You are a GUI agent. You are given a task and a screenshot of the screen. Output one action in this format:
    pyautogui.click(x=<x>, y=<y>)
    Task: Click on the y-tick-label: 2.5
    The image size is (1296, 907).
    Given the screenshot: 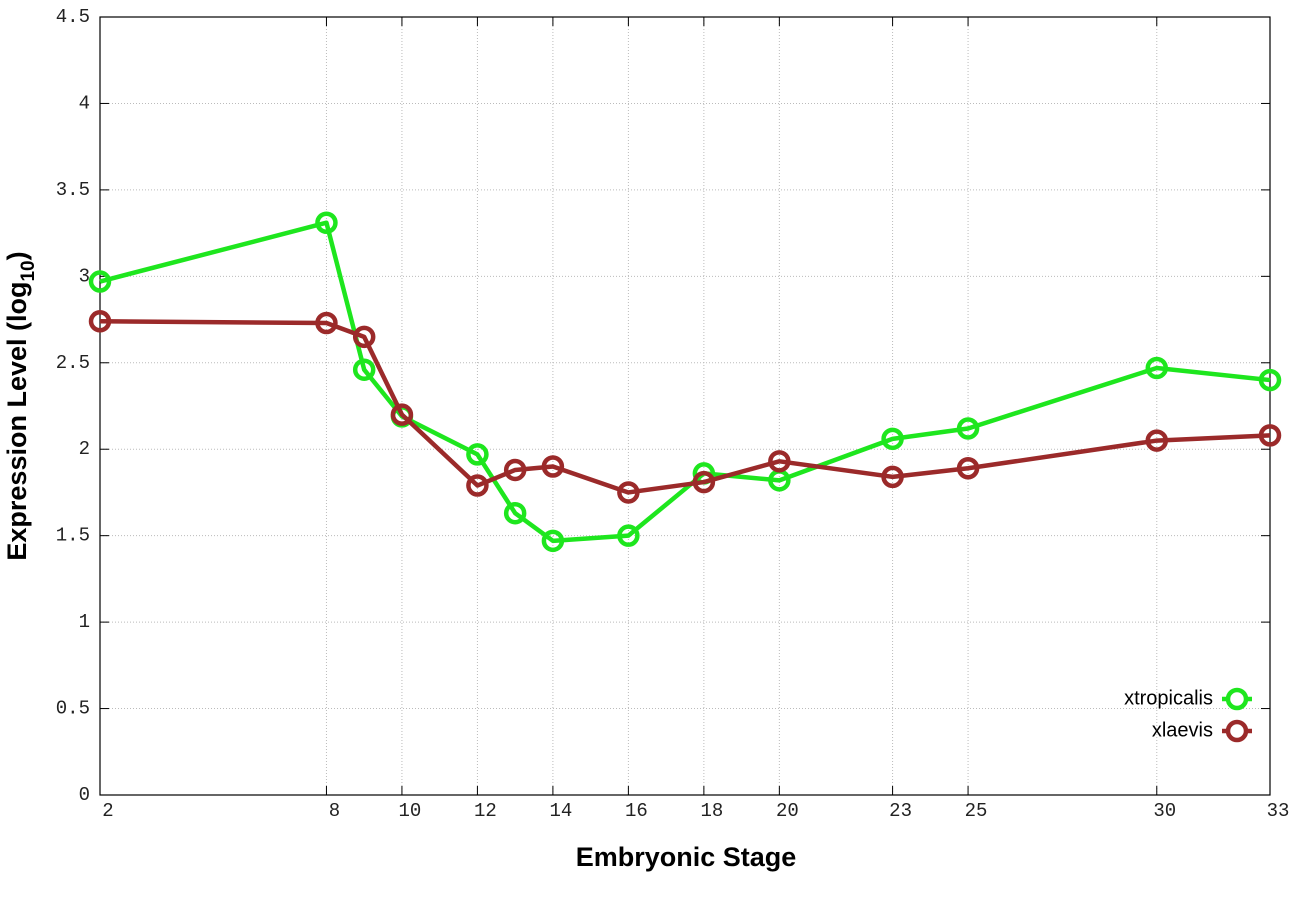 What is the action you would take?
    pyautogui.click(x=73, y=363)
    